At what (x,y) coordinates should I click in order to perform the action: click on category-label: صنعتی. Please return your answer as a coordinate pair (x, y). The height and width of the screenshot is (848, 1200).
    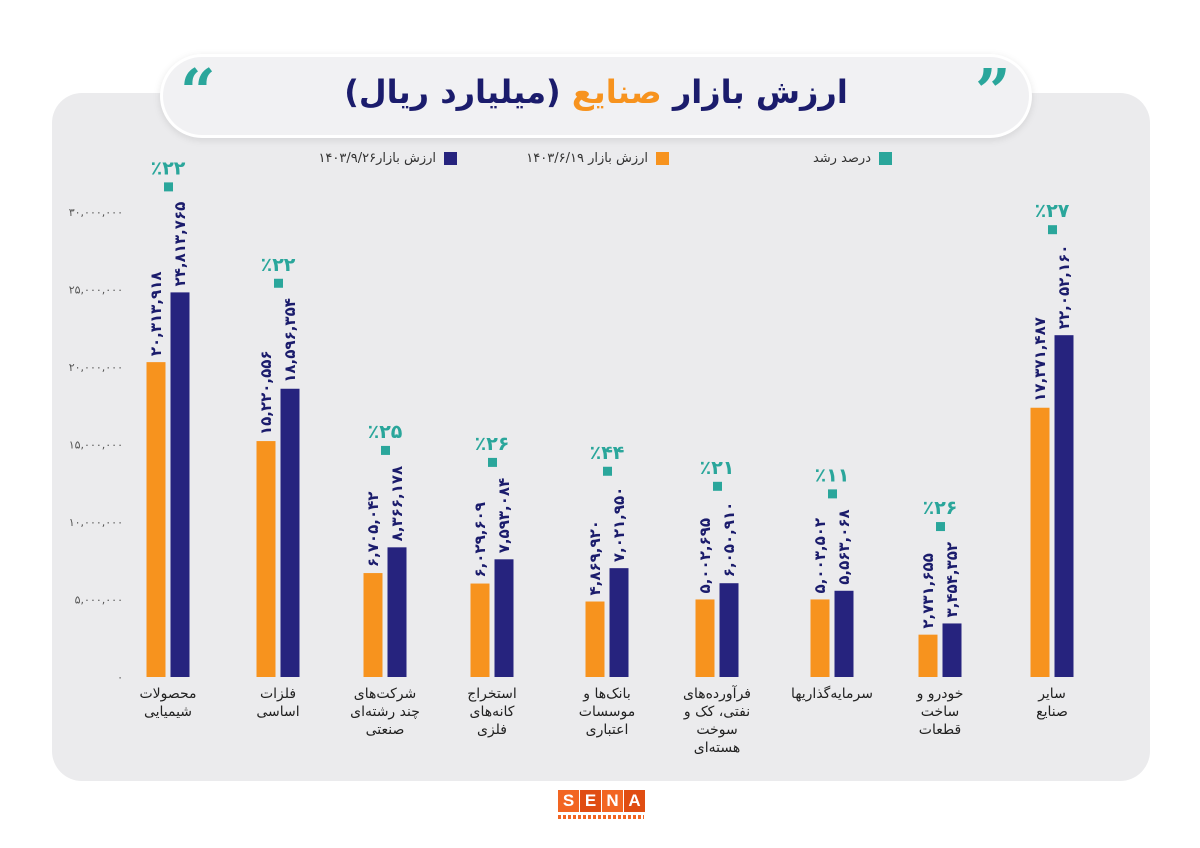
    Looking at the image, I should click on (385, 730).